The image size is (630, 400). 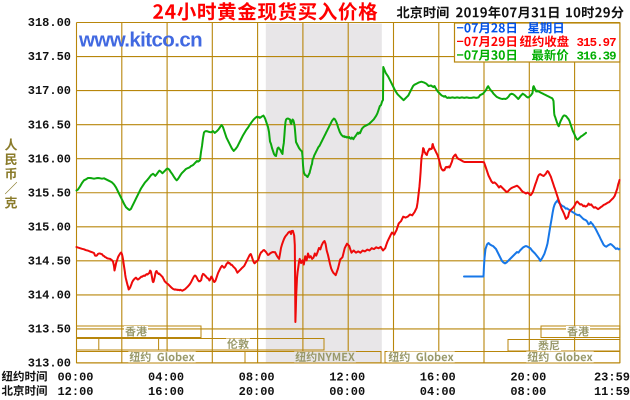 I want to click on svg-text: 313.50, so click(x=49, y=330).